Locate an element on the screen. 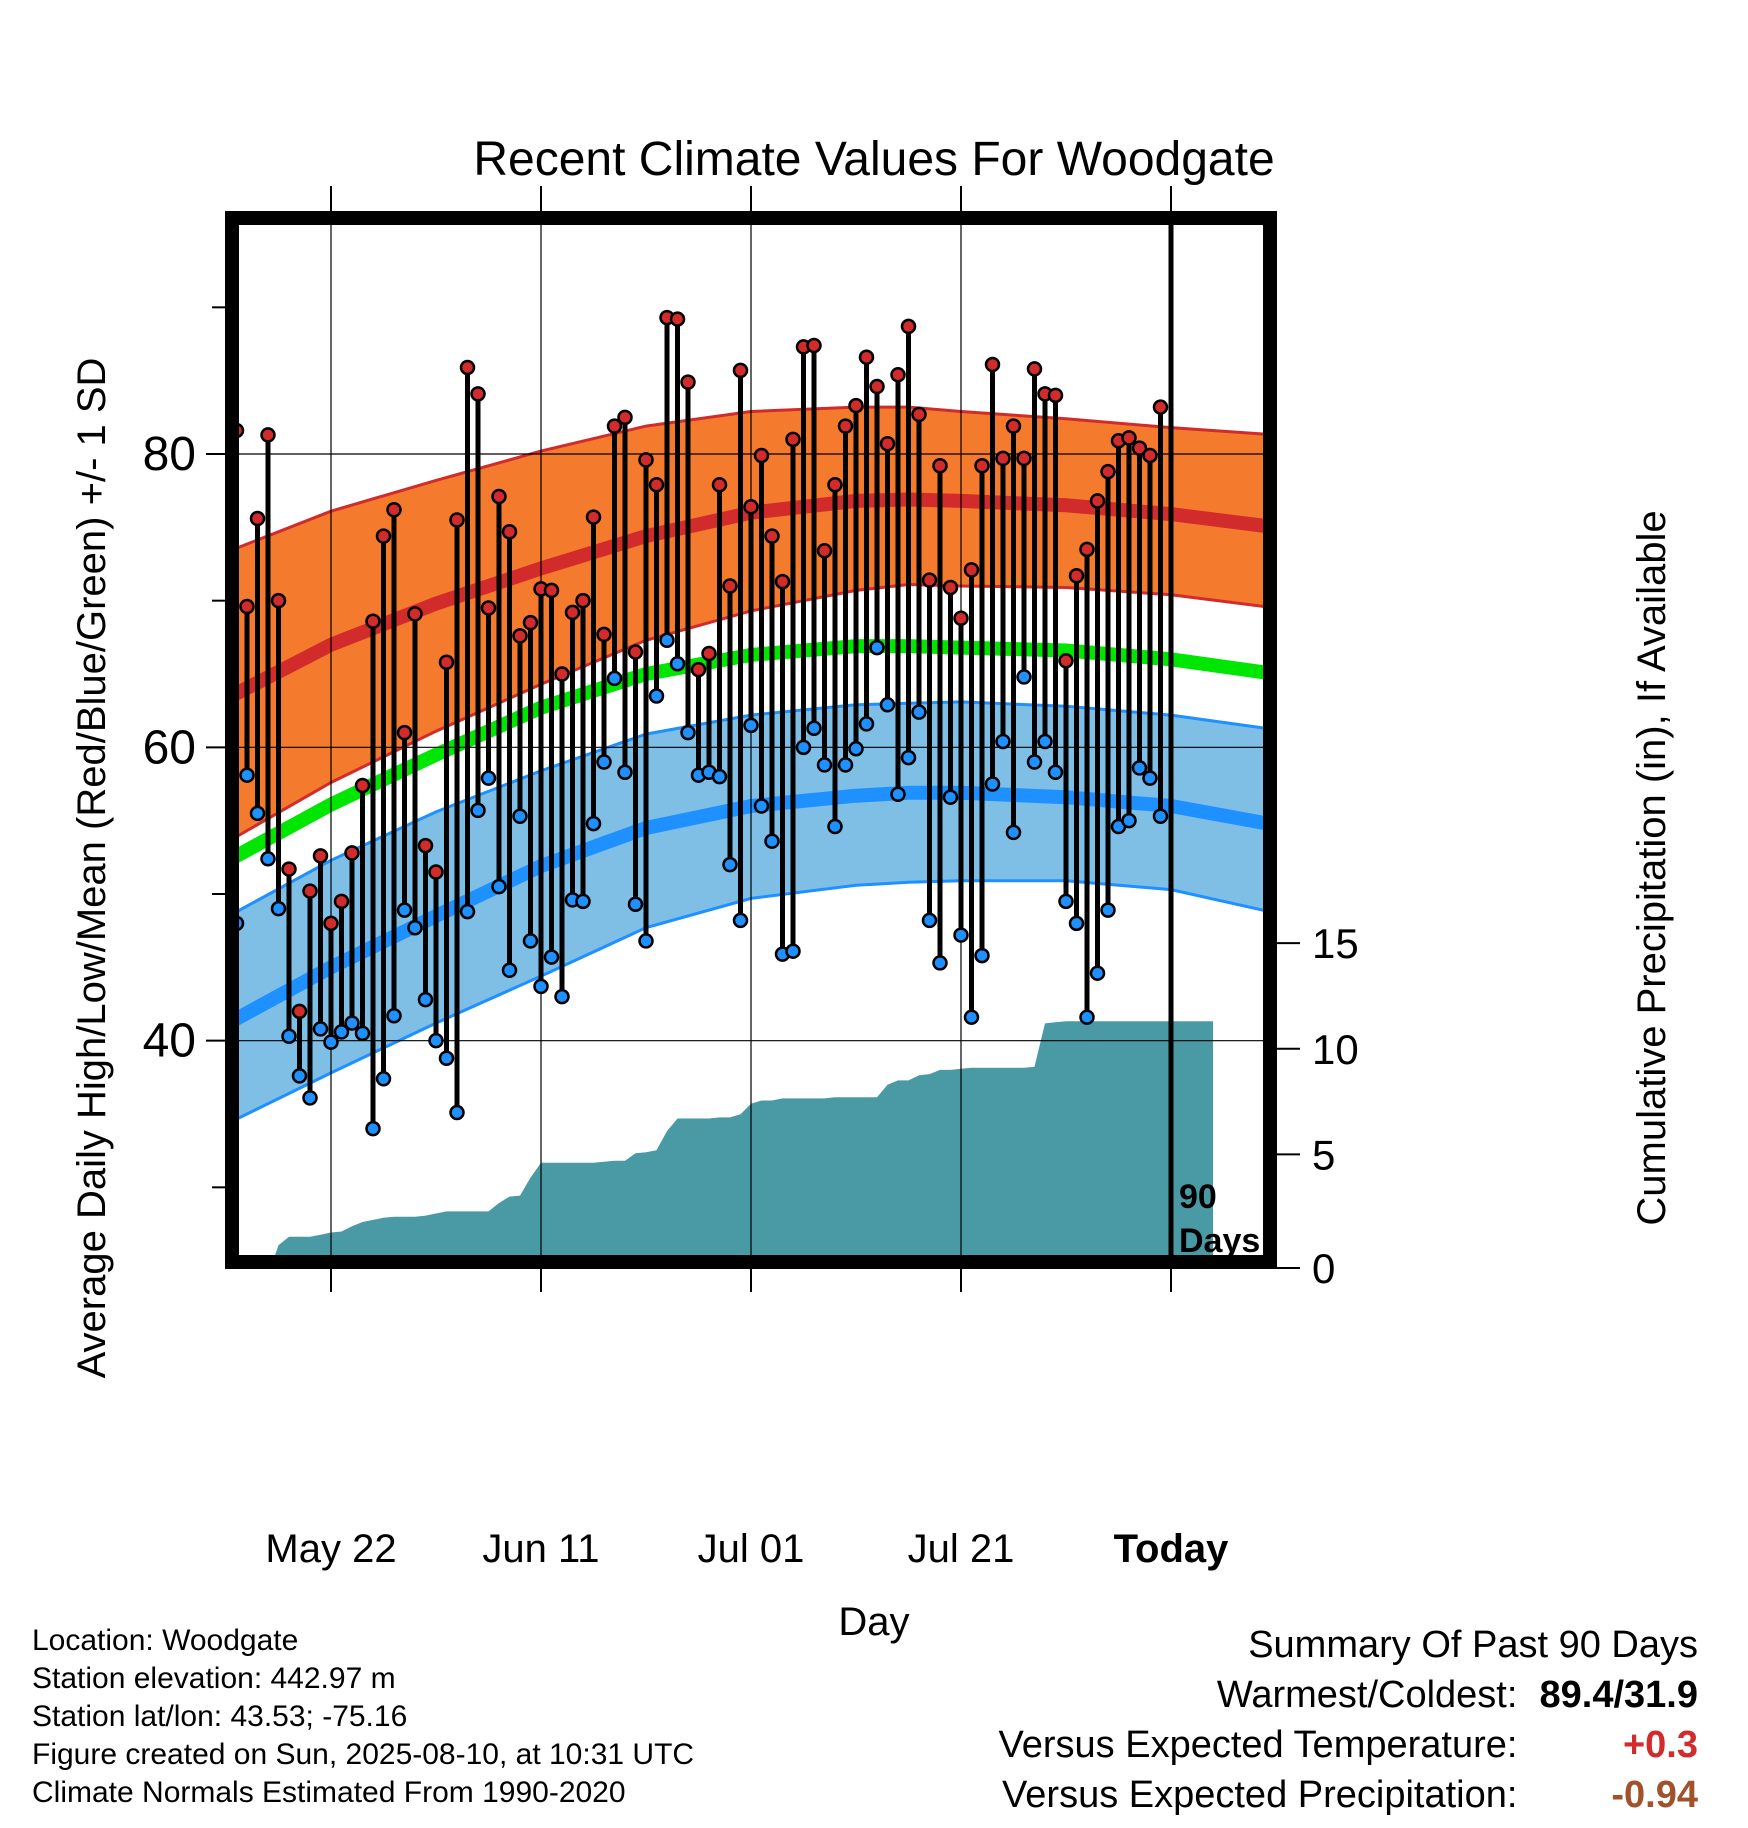 This screenshot has height=1828, width=1748. warmest-coldest-label: Warmest/Coldest: is located at coordinates (1367, 1695).